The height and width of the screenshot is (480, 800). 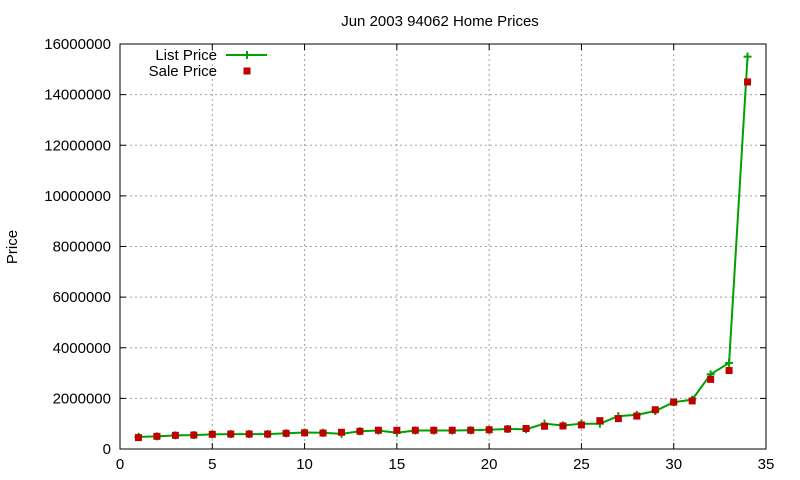 What do you see at coordinates (107, 449) in the screenshot?
I see `y-tick-label: 0` at bounding box center [107, 449].